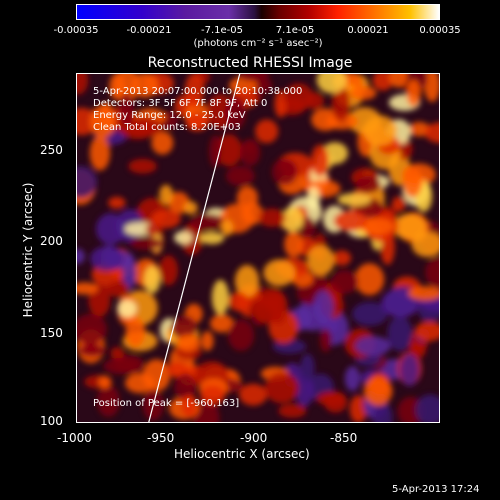  Describe the element at coordinates (436, 489) in the screenshot. I see `footer-timestamp: 5-Apr-2013 17:24` at that location.